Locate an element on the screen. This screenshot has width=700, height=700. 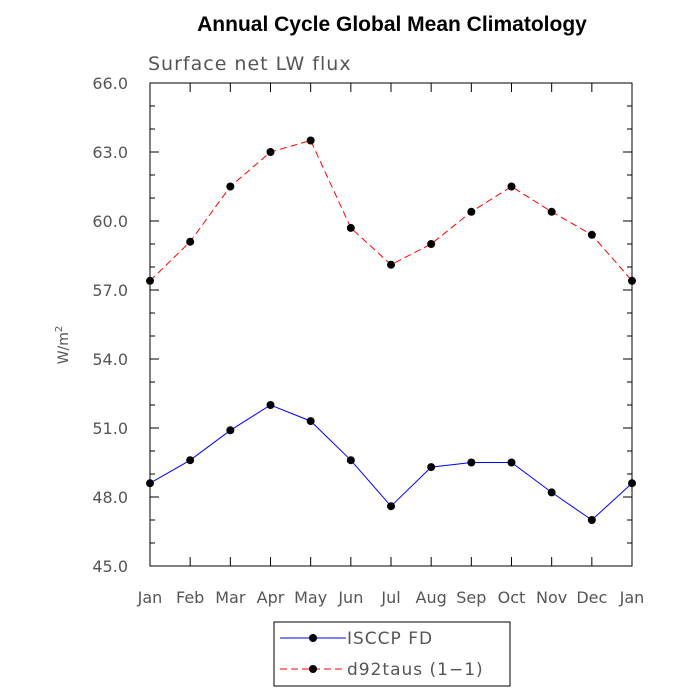
y-axis-label-text: W/m is located at coordinates (64, 348).